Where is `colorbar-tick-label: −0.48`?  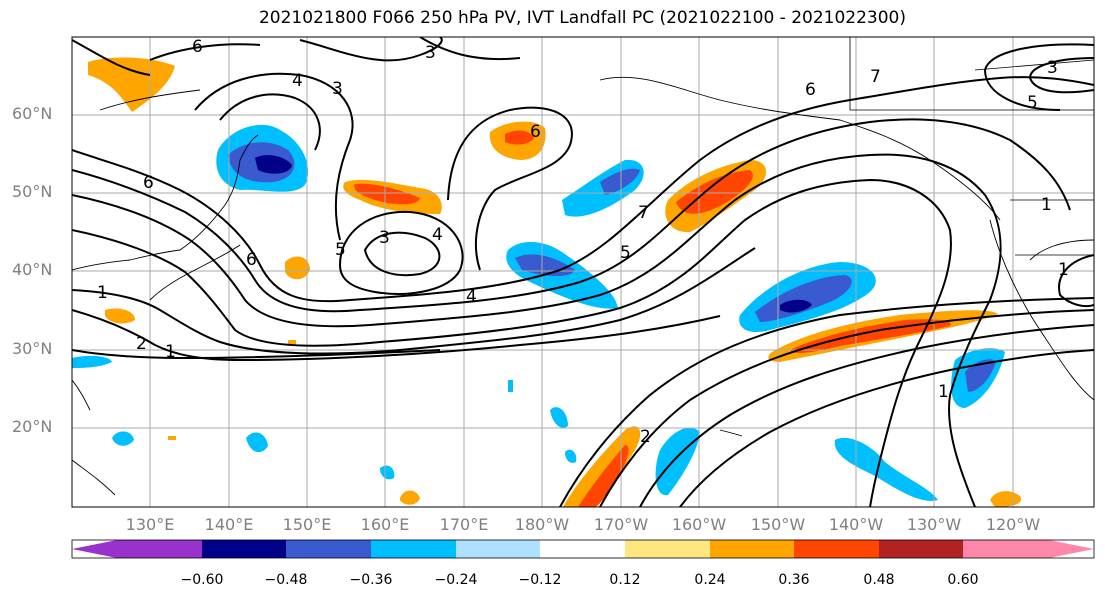
colorbar-tick-label: −0.48 is located at coordinates (286, 580).